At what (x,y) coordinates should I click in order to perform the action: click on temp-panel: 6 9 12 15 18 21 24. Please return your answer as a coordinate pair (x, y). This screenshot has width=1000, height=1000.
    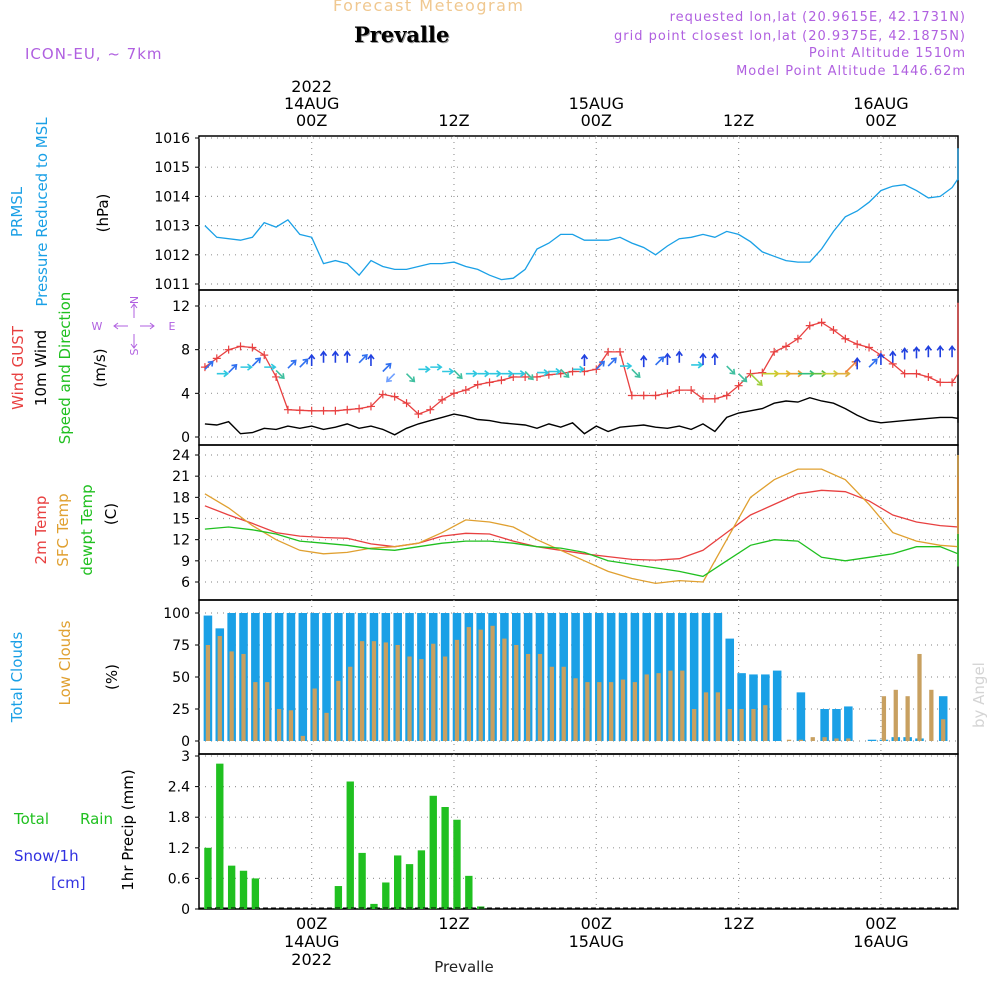
    Looking at the image, I should click on (565, 522).